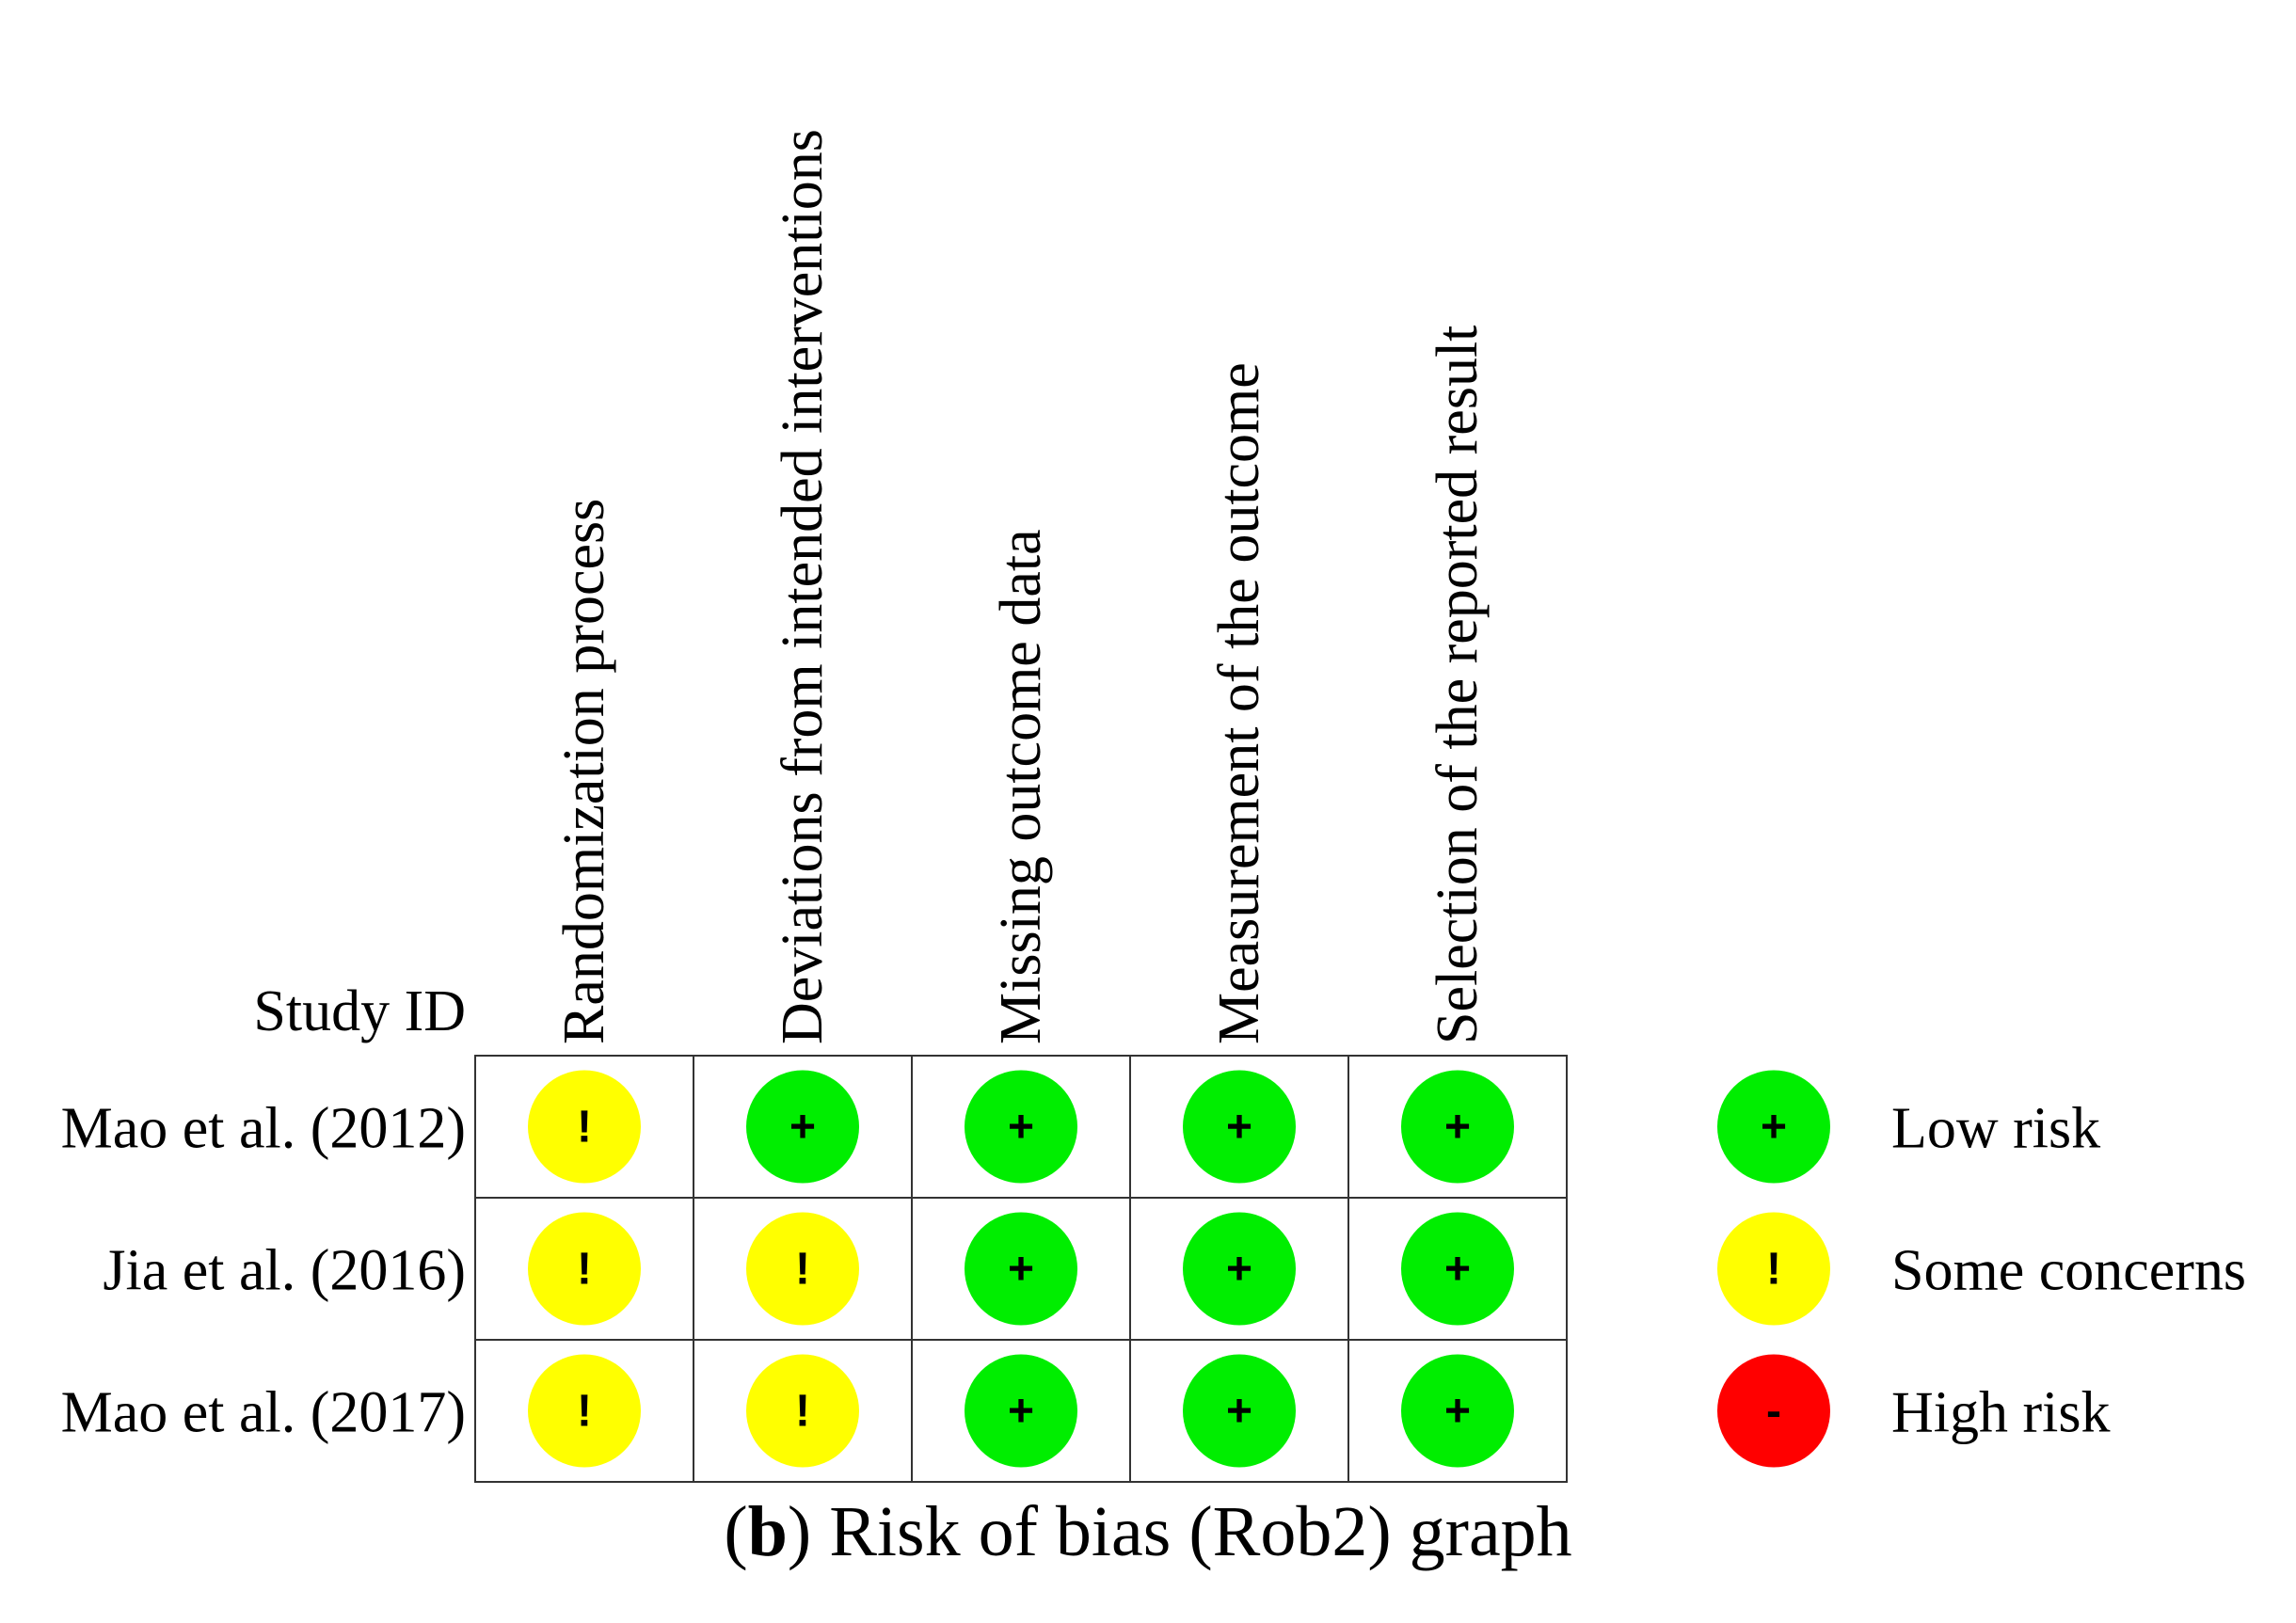 Image resolution: width=2296 pixels, height=1623 pixels. What do you see at coordinates (1021, 786) in the screenshot?
I see `domain-label: Missing outcome data` at bounding box center [1021, 786].